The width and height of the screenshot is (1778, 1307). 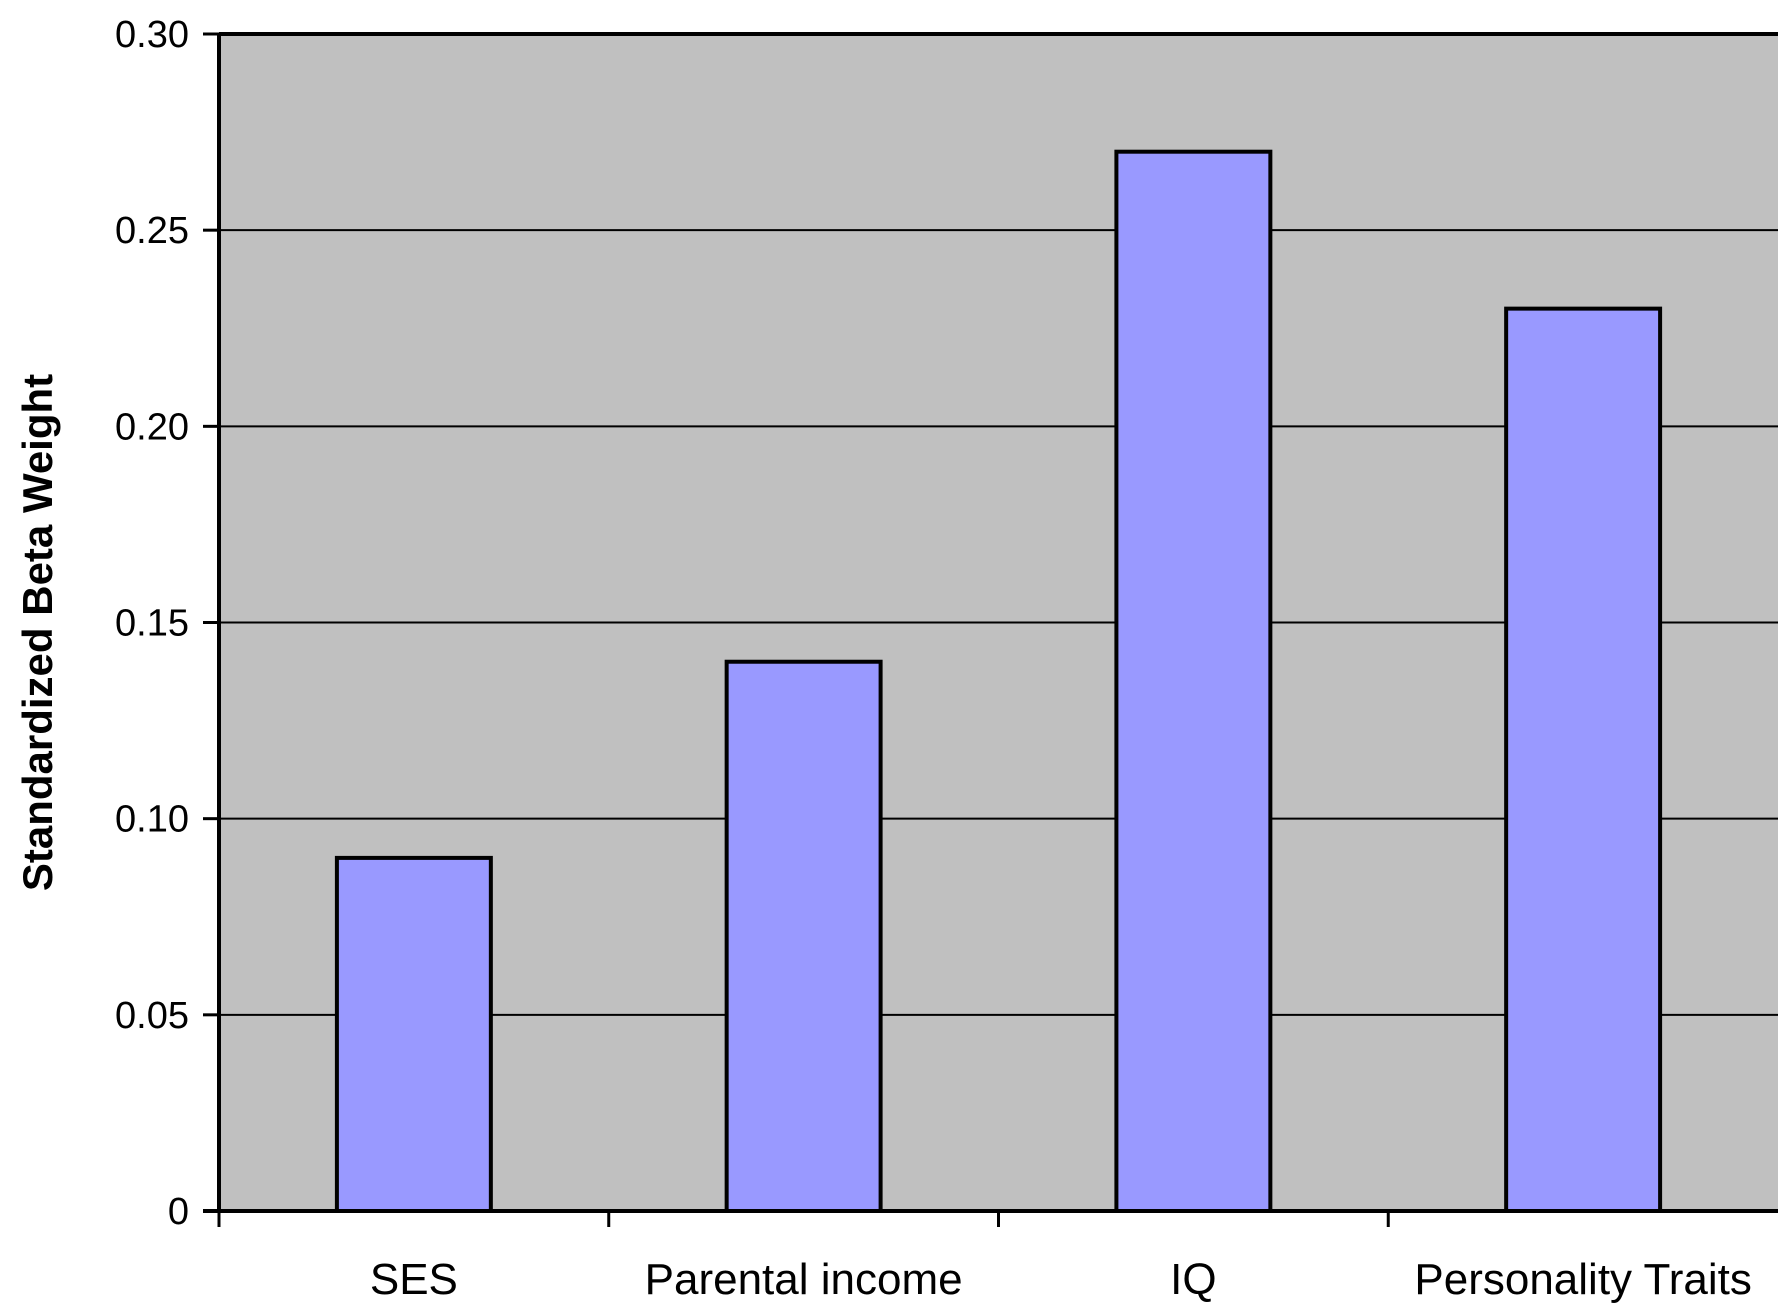 I want to click on y-tick-label: 0.30, so click(x=152, y=35).